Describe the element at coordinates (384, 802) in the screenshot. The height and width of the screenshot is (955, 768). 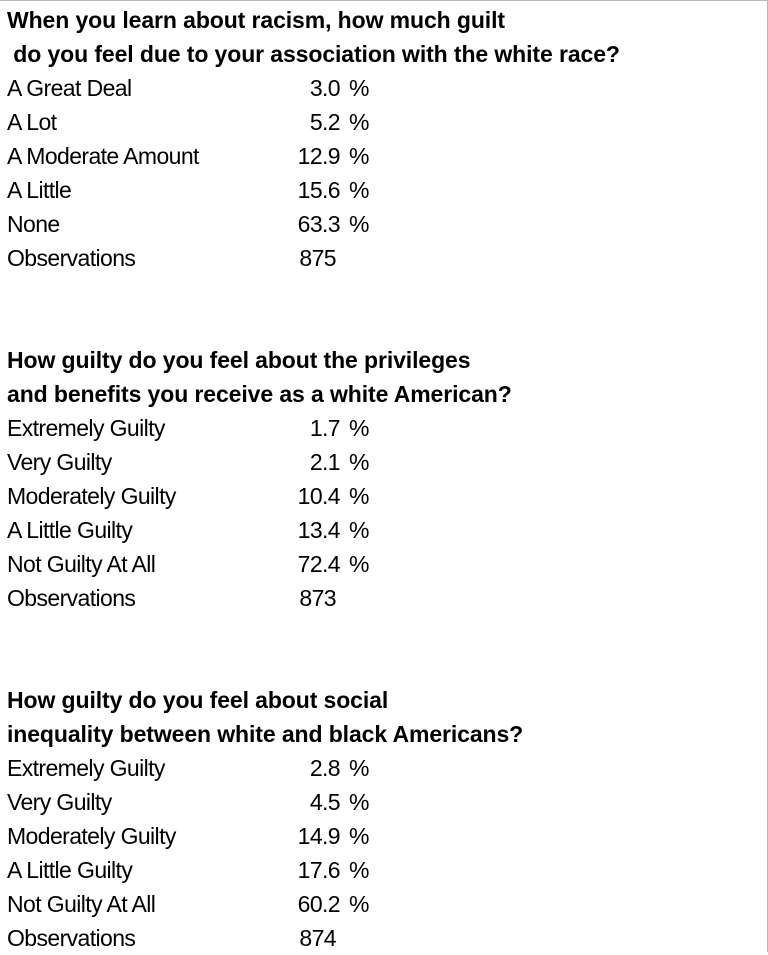
I see `table-row: Very Guilty 4.5 %` at that location.